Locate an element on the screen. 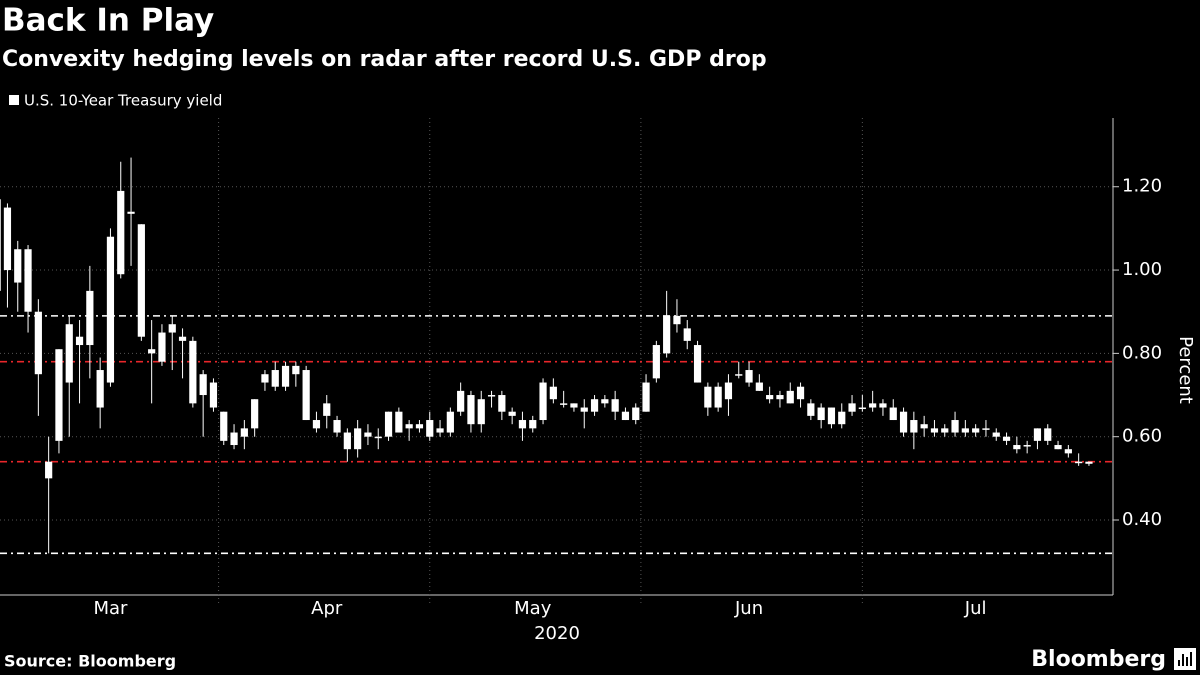 The height and width of the screenshot is (675, 1200). y-tick-label: 0.60 is located at coordinates (1142, 436).